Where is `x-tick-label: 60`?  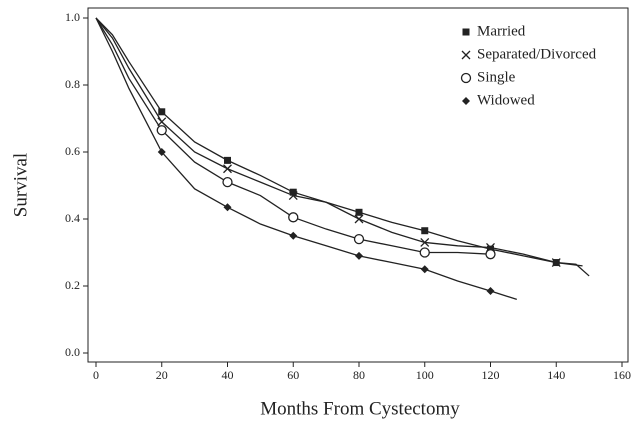
x-tick-label: 60 is located at coordinates (293, 375).